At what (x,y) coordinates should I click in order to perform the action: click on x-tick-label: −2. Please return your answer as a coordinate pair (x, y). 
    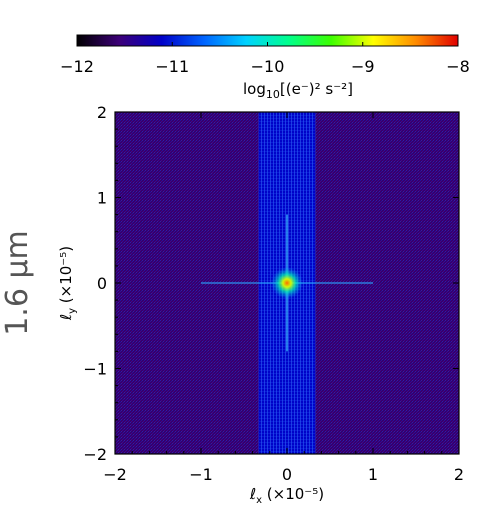
    Looking at the image, I should click on (115, 474).